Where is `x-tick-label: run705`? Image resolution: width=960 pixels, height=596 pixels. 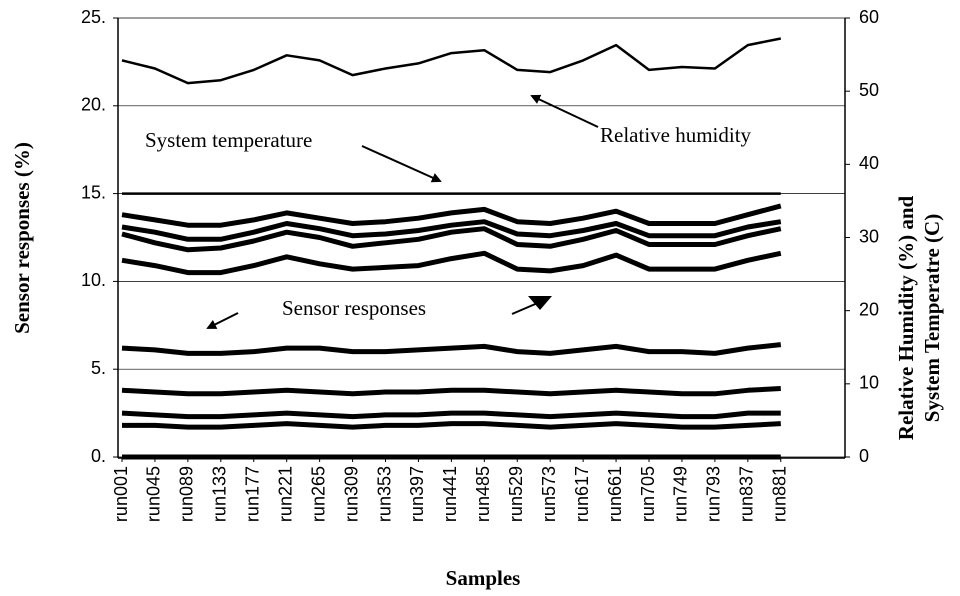
x-tick-label: run705 is located at coordinates (648, 494).